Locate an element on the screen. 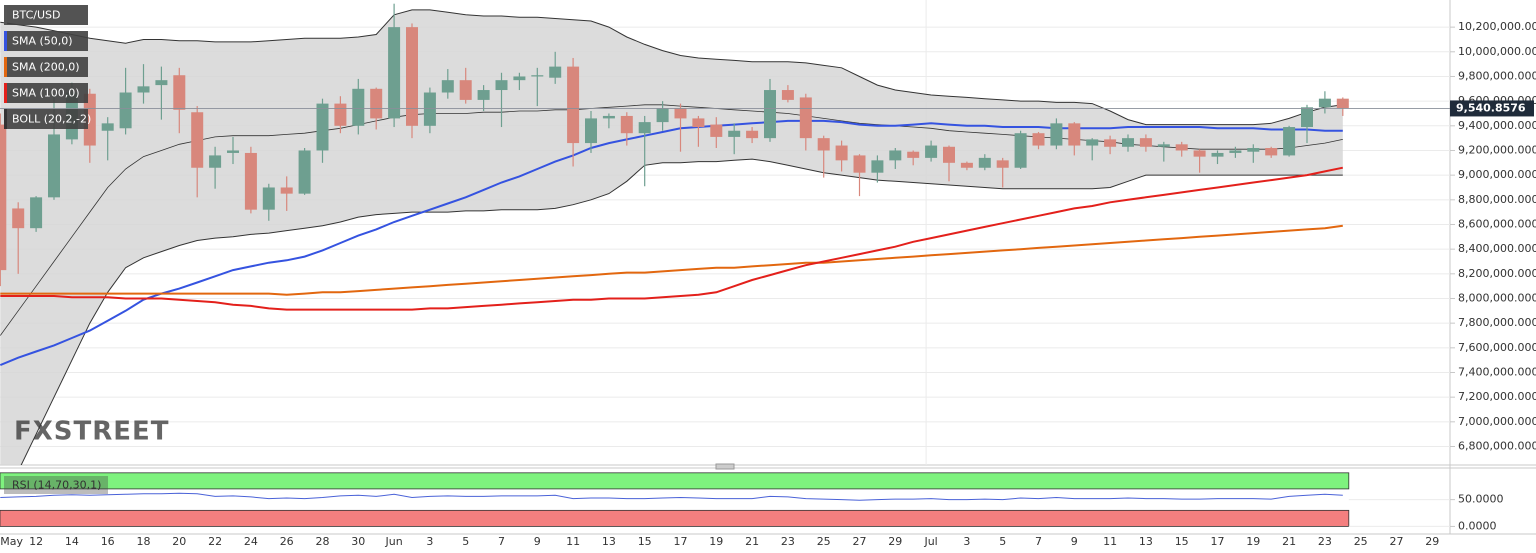  x-tick-label: 22 is located at coordinates (215, 541).